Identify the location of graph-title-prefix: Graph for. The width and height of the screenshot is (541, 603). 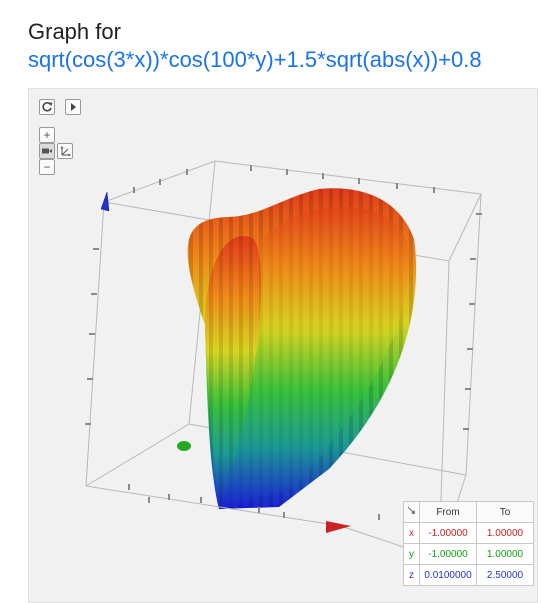
(74, 31).